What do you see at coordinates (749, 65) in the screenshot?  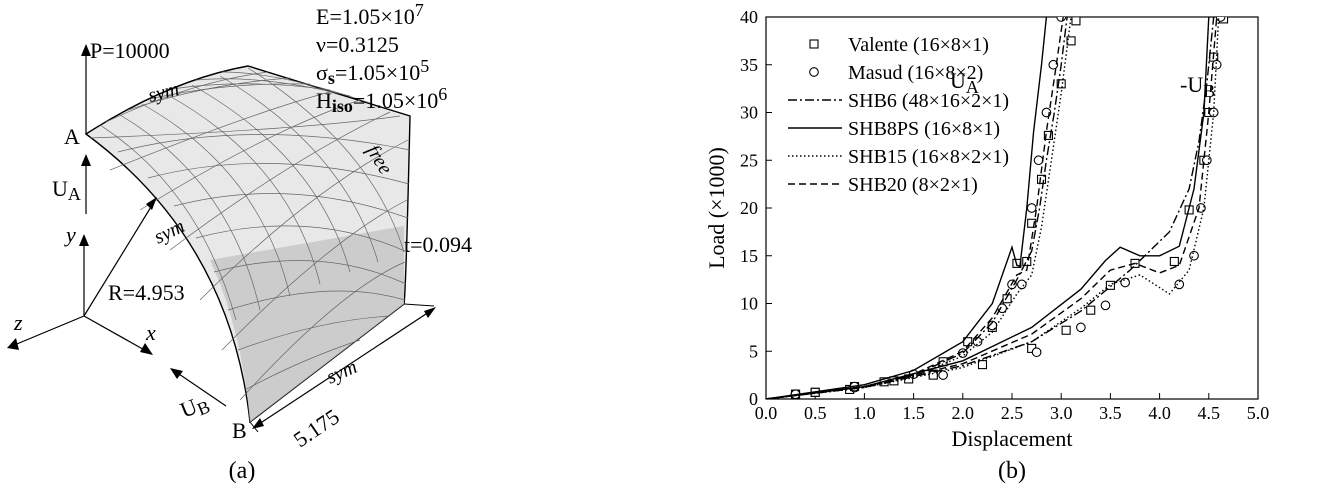 I see `y-tick-label: 35` at bounding box center [749, 65].